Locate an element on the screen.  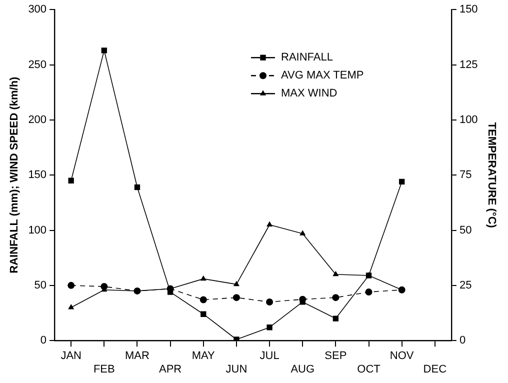
y2-tick-label: 100 is located at coordinates (468, 120).